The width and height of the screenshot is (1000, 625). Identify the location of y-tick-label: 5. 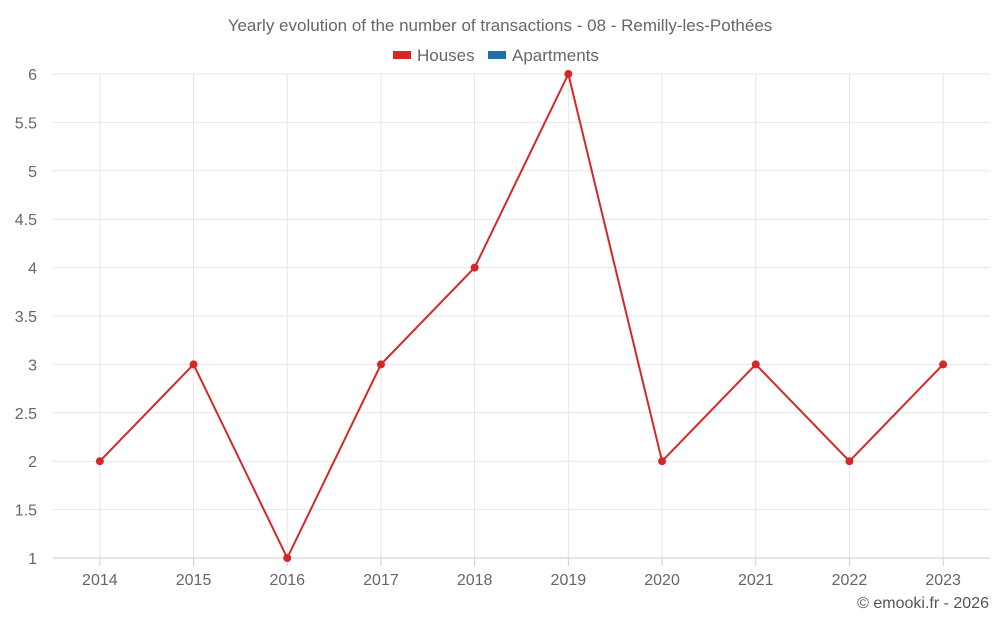
(32, 172).